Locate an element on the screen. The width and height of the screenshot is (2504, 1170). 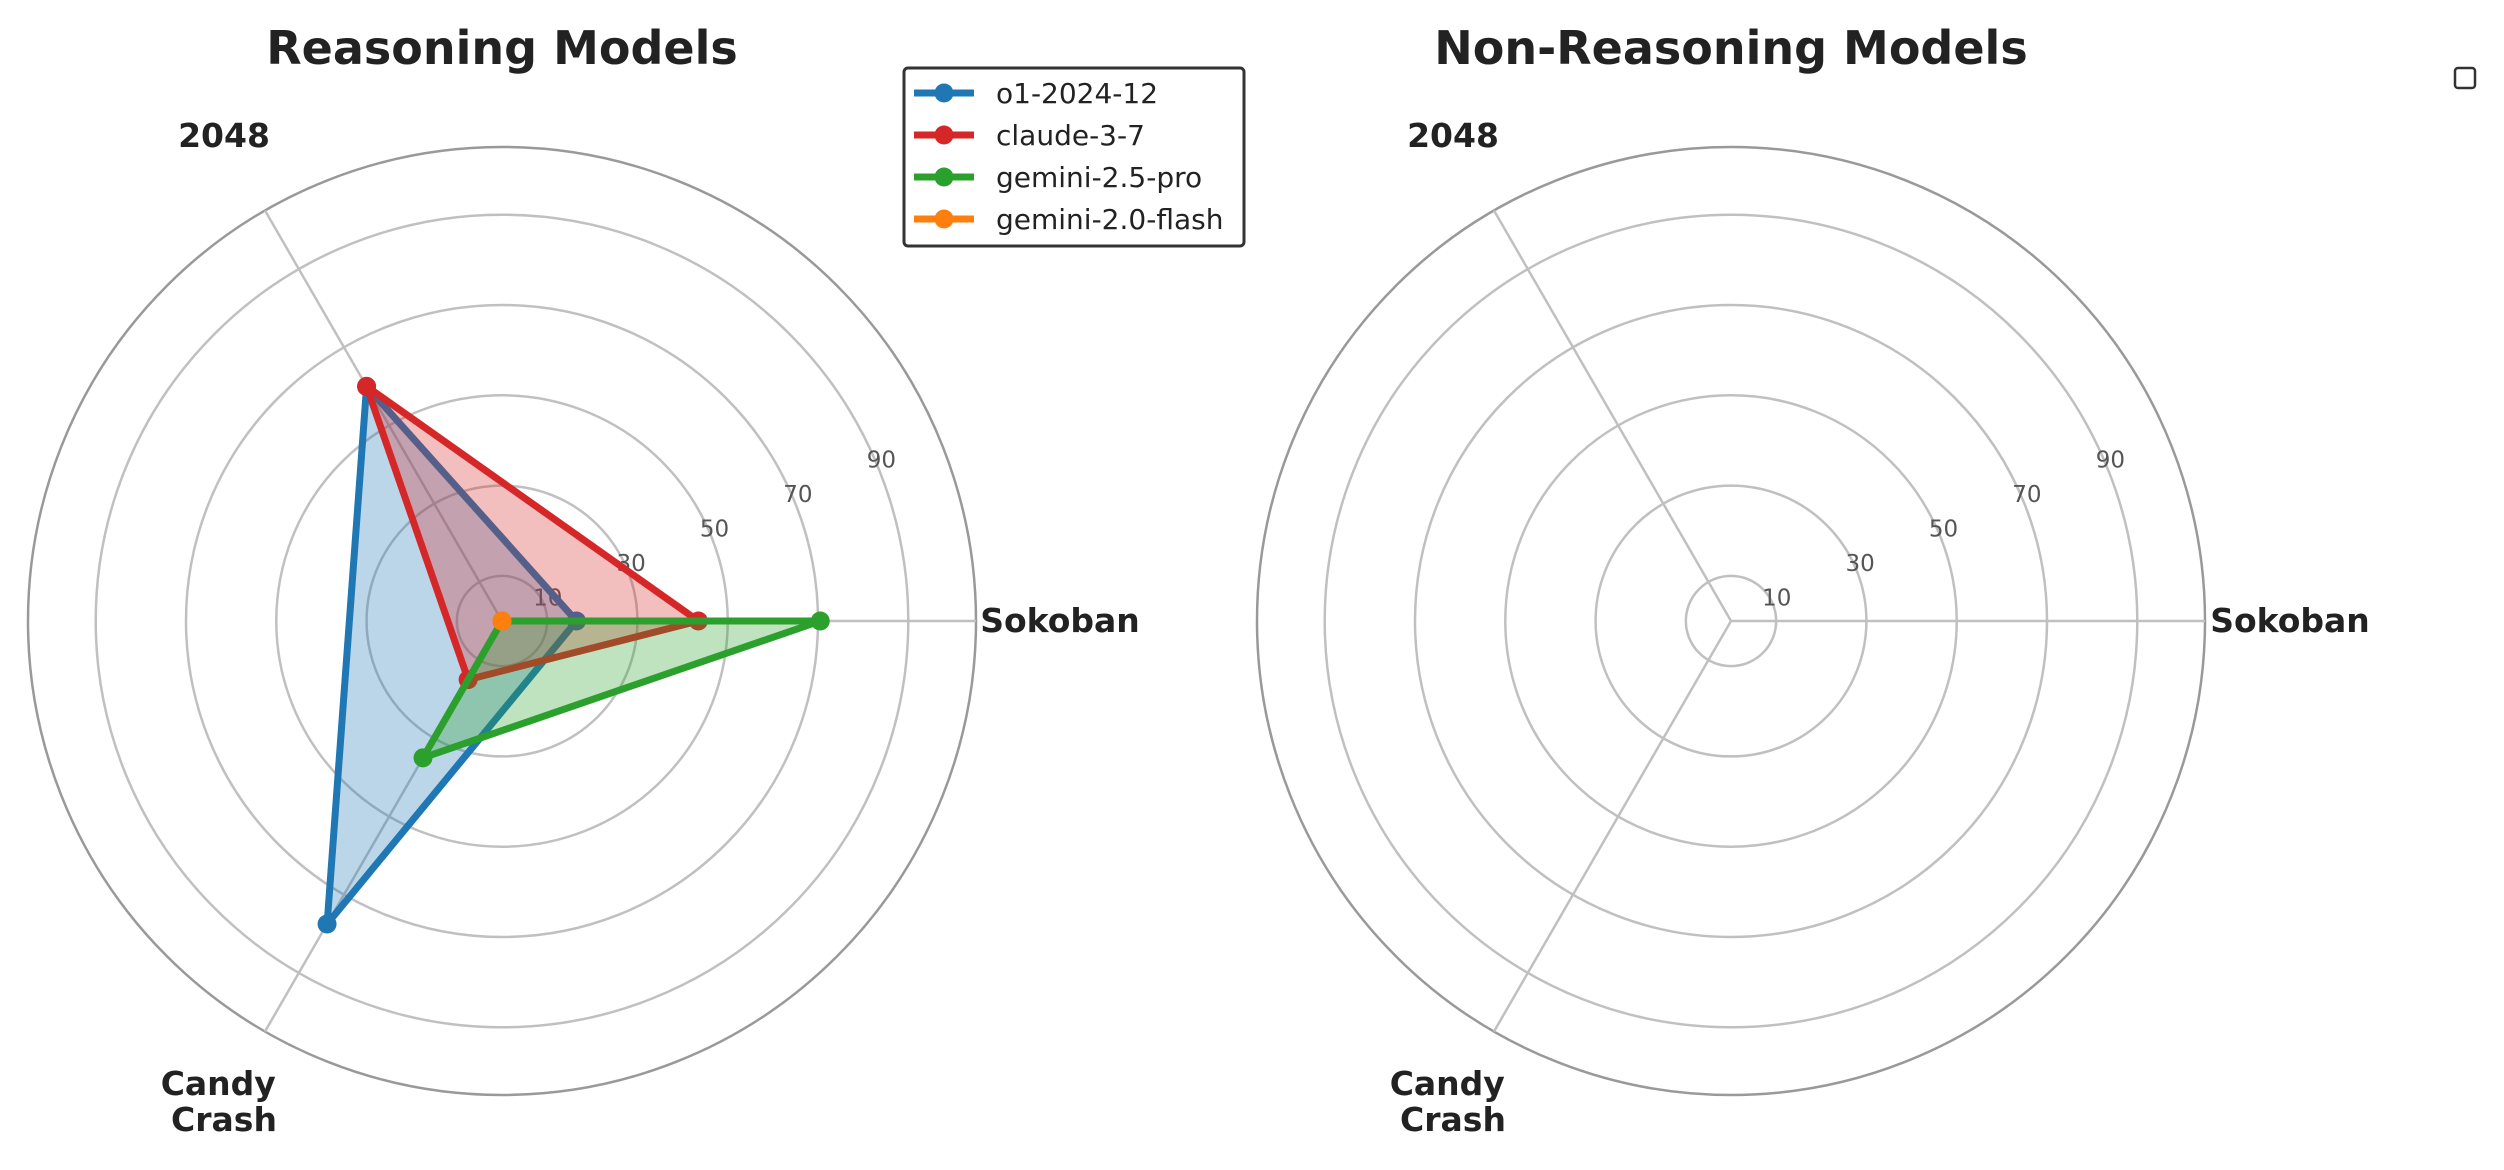
series-group is located at coordinates (573, 655).